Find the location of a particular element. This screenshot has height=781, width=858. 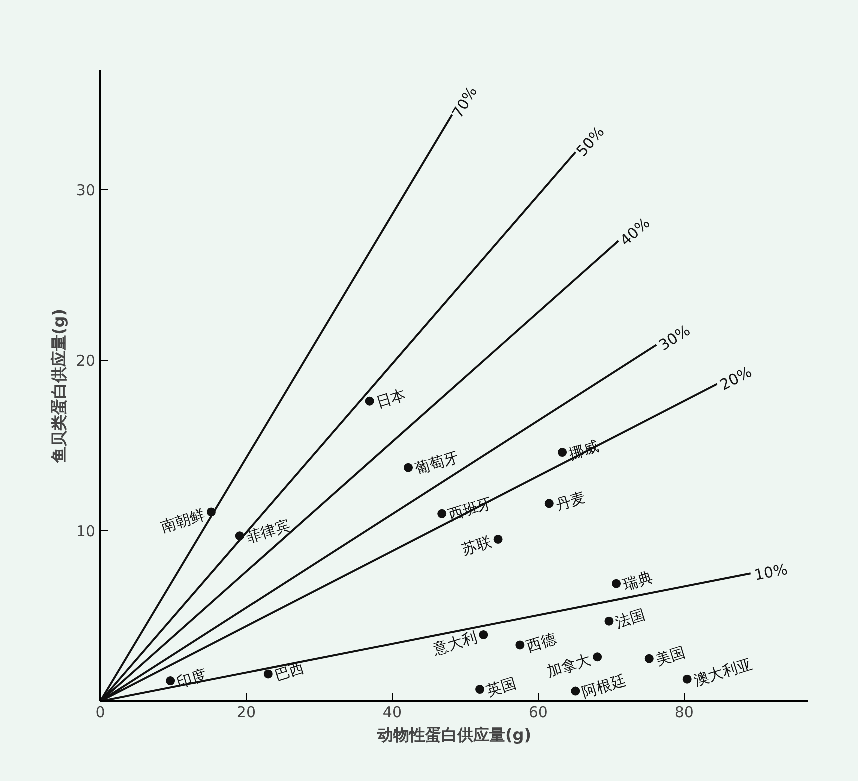

annotation: 菲律宾 is located at coordinates (268, 531).